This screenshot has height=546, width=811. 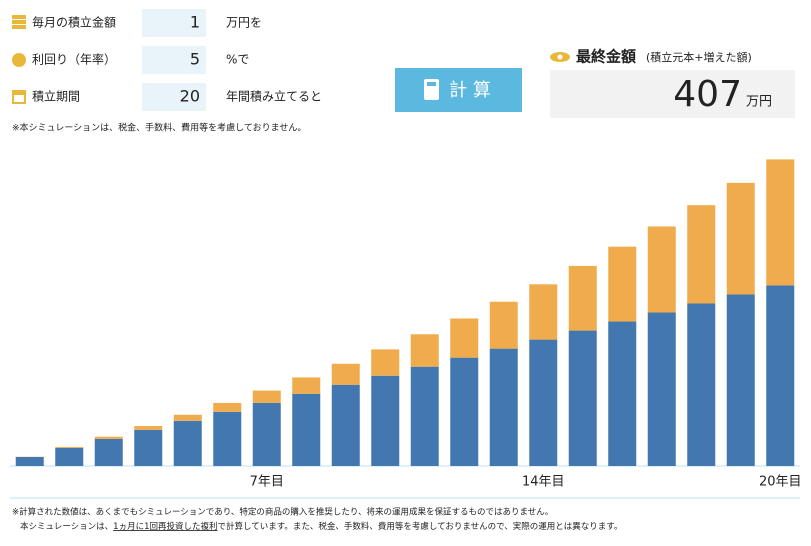 What do you see at coordinates (606, 57) in the screenshot?
I see `result-title: 最終金額` at bounding box center [606, 57].